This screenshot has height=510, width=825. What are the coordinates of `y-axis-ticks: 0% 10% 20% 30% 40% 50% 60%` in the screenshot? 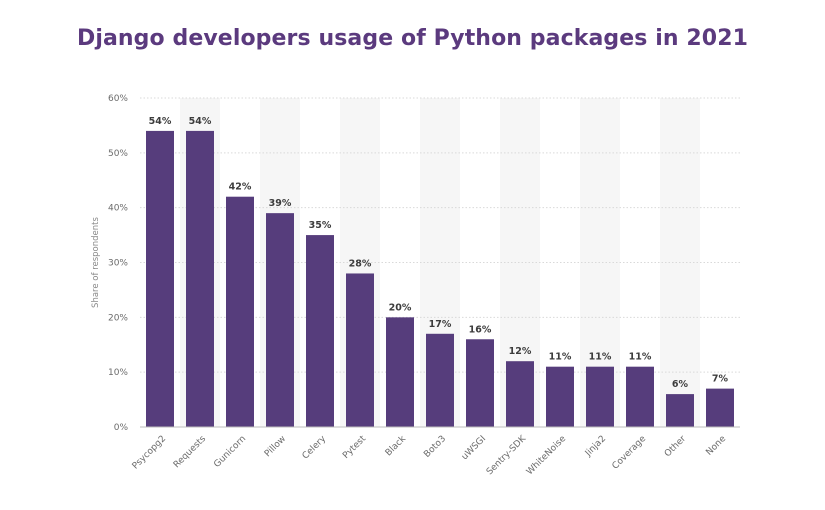 It's located at (118, 263).